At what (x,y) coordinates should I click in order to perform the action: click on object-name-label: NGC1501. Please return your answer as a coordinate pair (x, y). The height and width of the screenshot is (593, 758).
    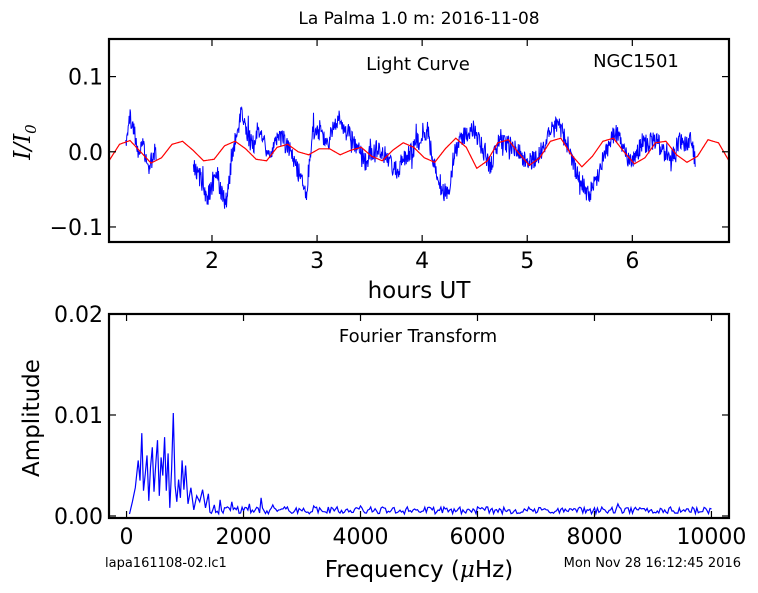
    Looking at the image, I should click on (636, 61).